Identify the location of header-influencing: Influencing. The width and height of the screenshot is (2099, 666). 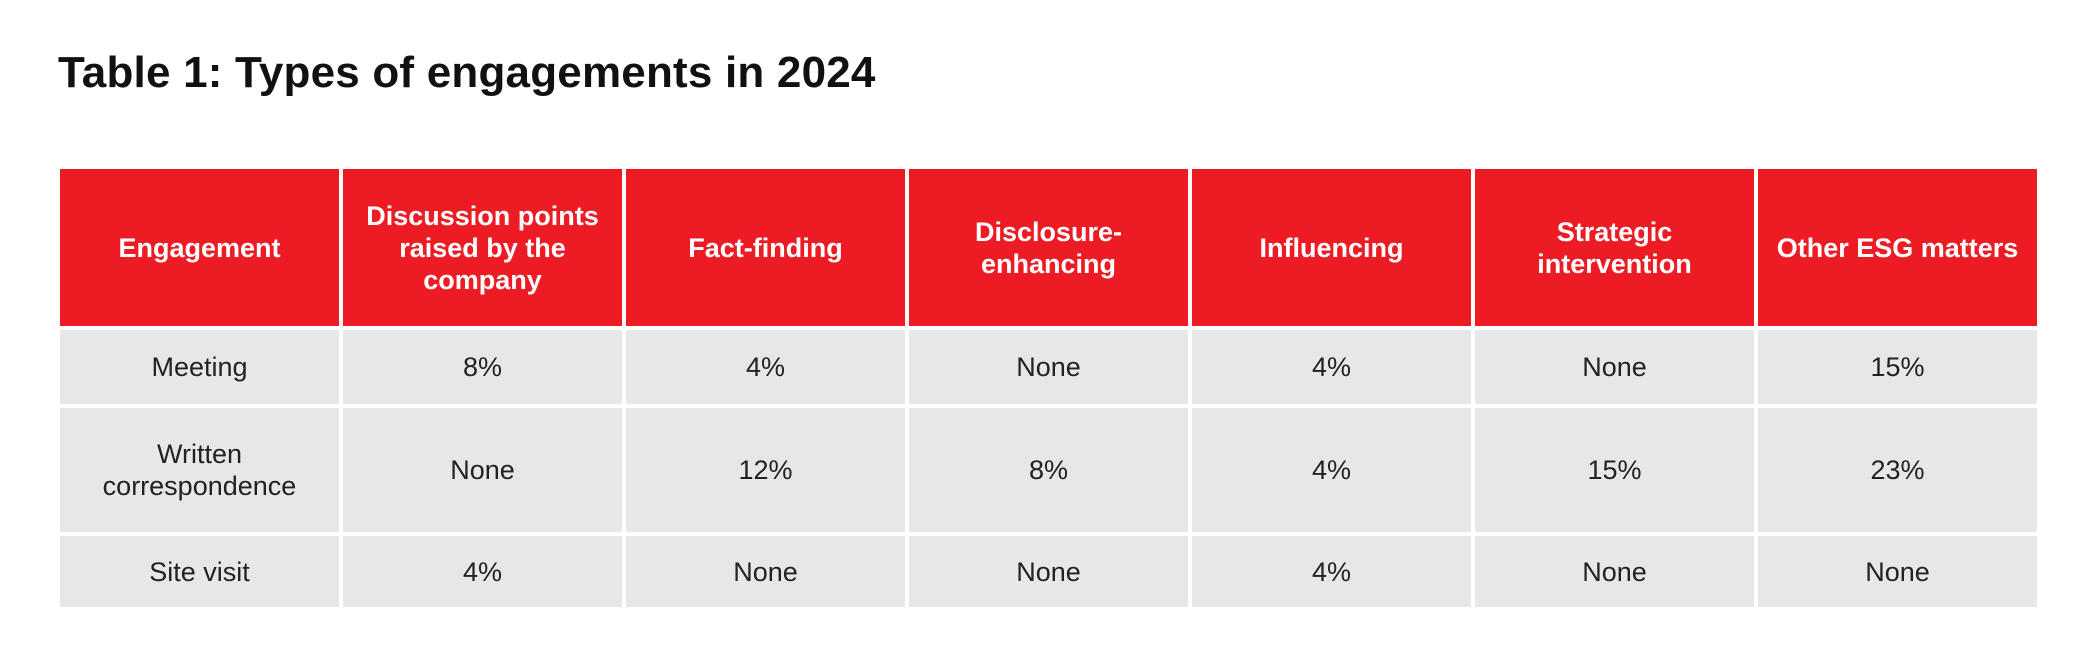
(1331, 247).